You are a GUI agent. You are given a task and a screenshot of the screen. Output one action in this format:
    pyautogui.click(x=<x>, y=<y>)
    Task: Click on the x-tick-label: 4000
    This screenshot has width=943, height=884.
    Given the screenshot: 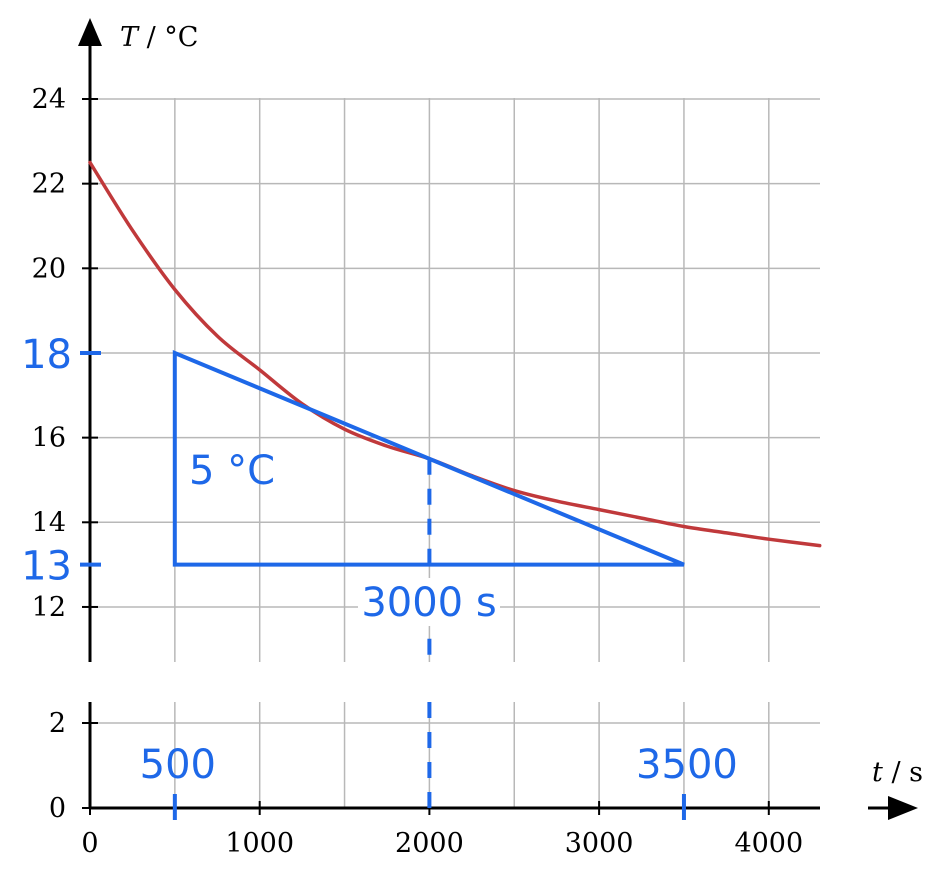 What is the action you would take?
    pyautogui.click(x=768, y=843)
    